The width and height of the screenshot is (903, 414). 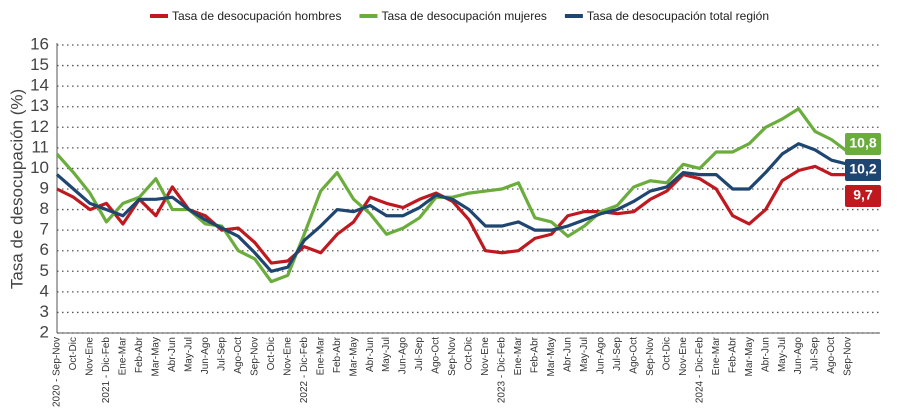 What do you see at coordinates (502, 370) in the screenshot?
I see `x-tick-label: 2023 - Dic-Feb` at bounding box center [502, 370].